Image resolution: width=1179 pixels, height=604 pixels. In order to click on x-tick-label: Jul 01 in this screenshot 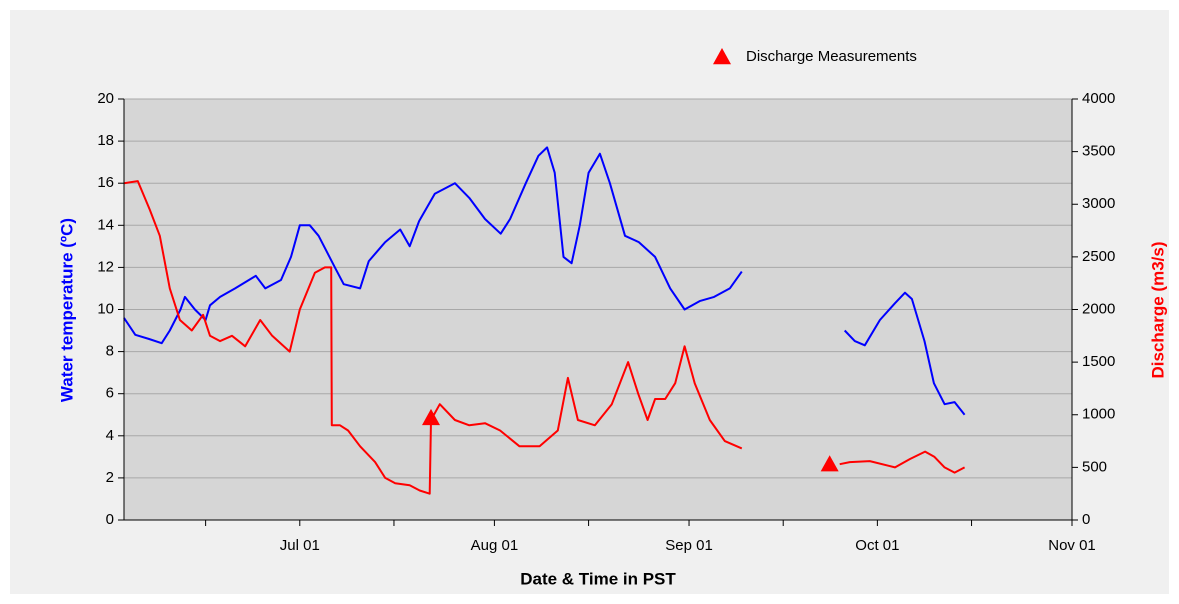, I will do `click(300, 545)`.